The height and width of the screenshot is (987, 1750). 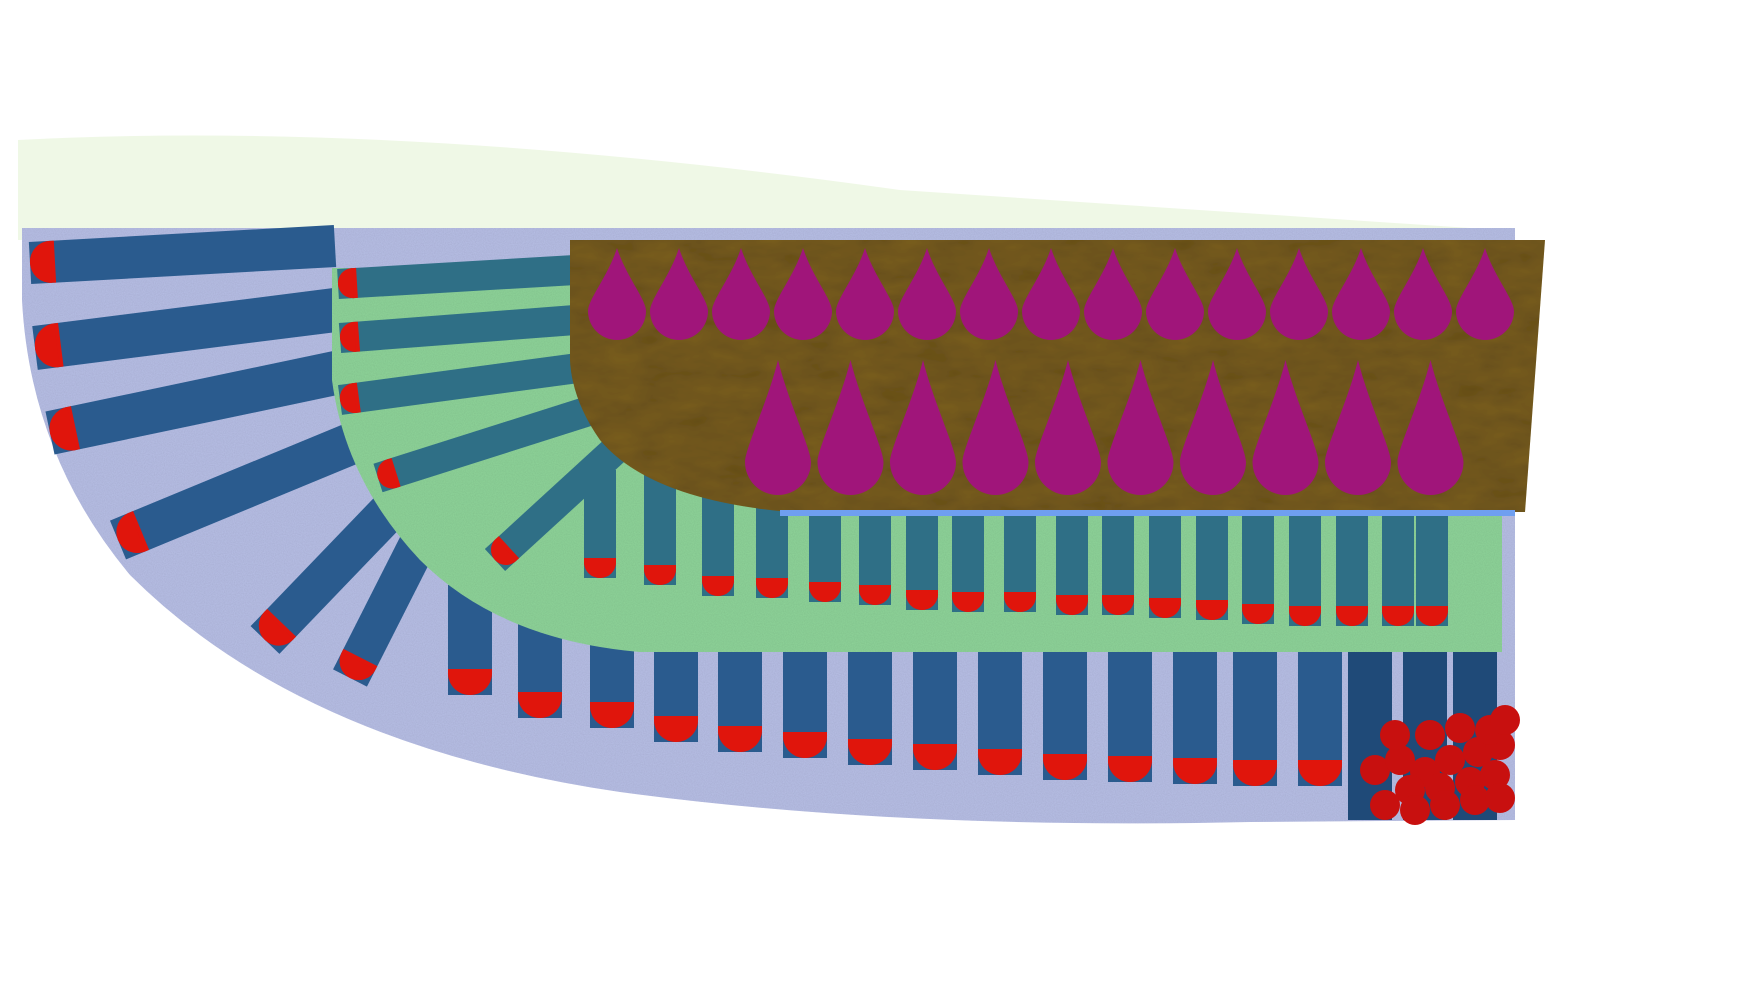 I want to click on red-cluster, so click(x=1440, y=765).